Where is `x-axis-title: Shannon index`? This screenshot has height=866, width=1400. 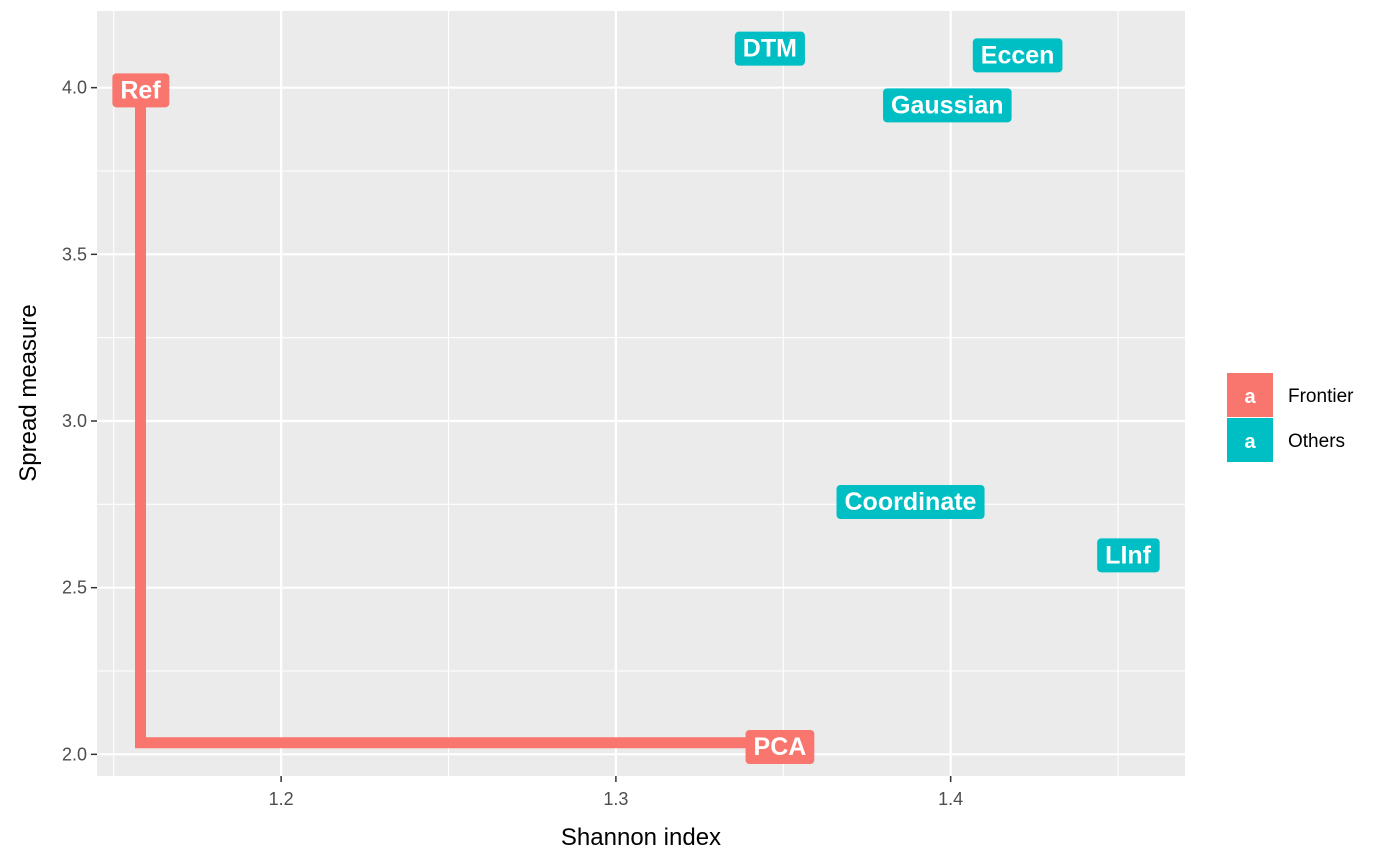
x-axis-title: Shannon index is located at coordinates (641, 837).